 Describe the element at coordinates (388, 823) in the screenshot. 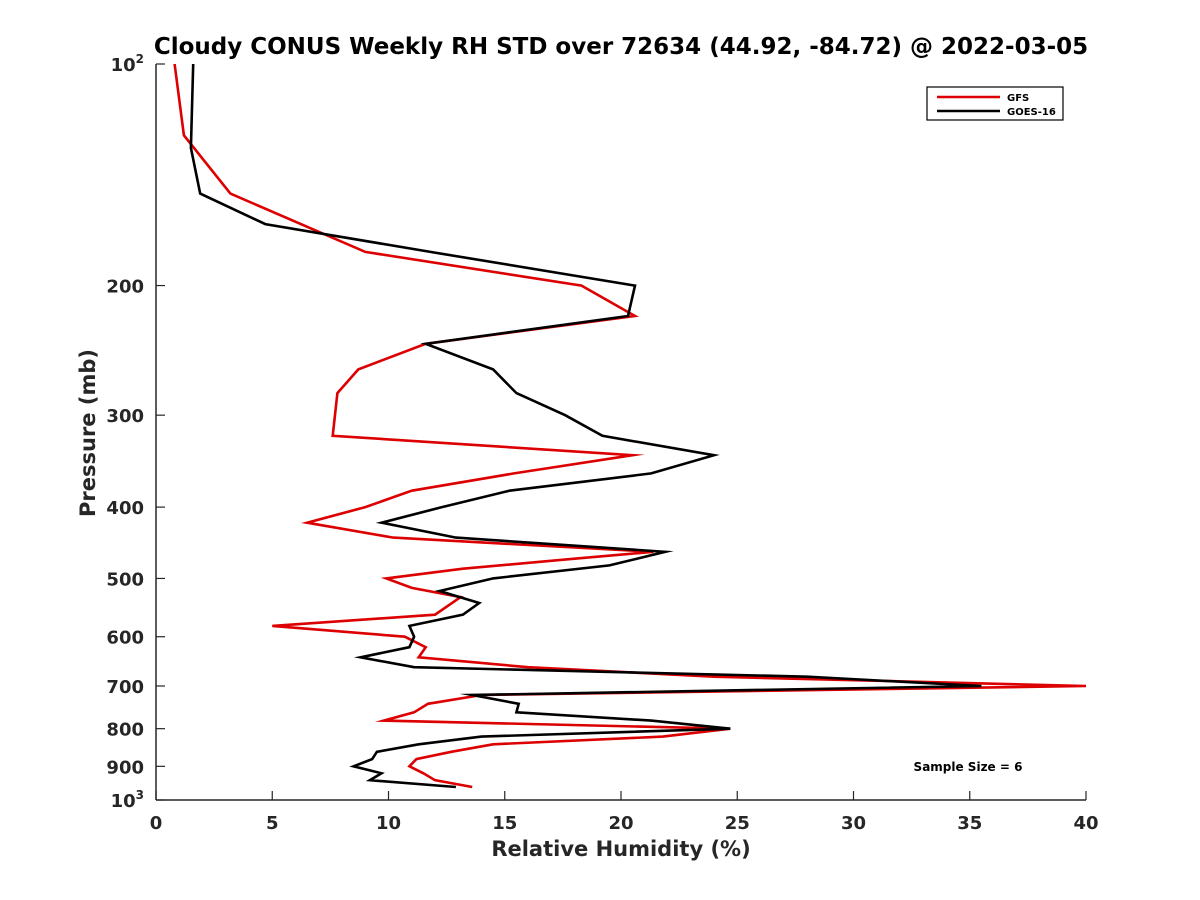

I see `x-tick-label: 10` at that location.